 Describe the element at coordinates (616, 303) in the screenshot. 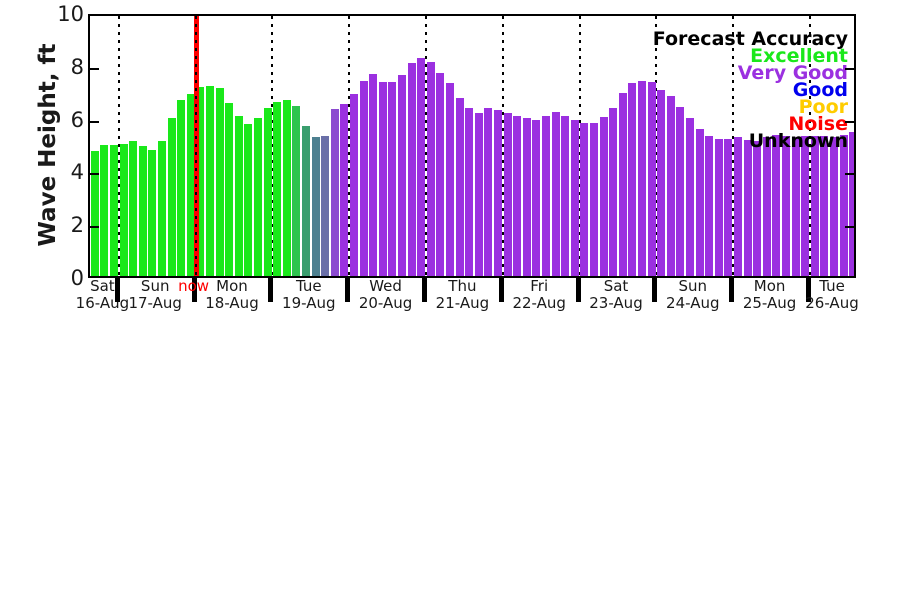

I see `x-day-date: 23-Aug` at that location.